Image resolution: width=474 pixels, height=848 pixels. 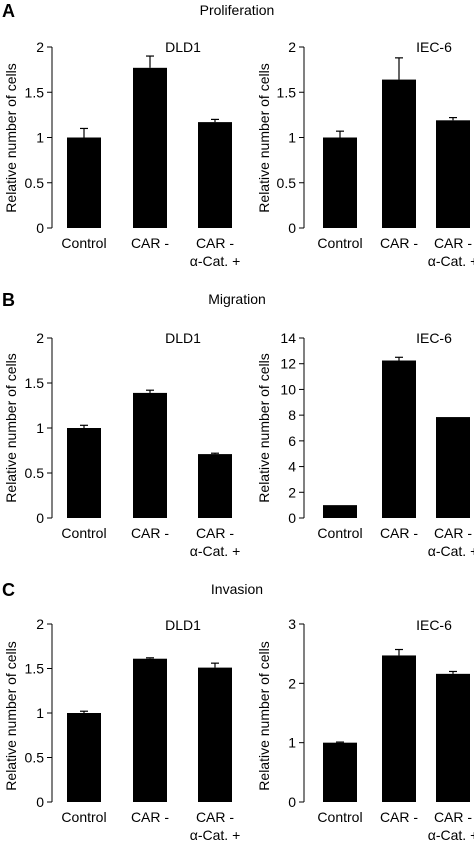 I want to click on y-axis-label-a-dld1: Relative number of cells, so click(x=11, y=137).